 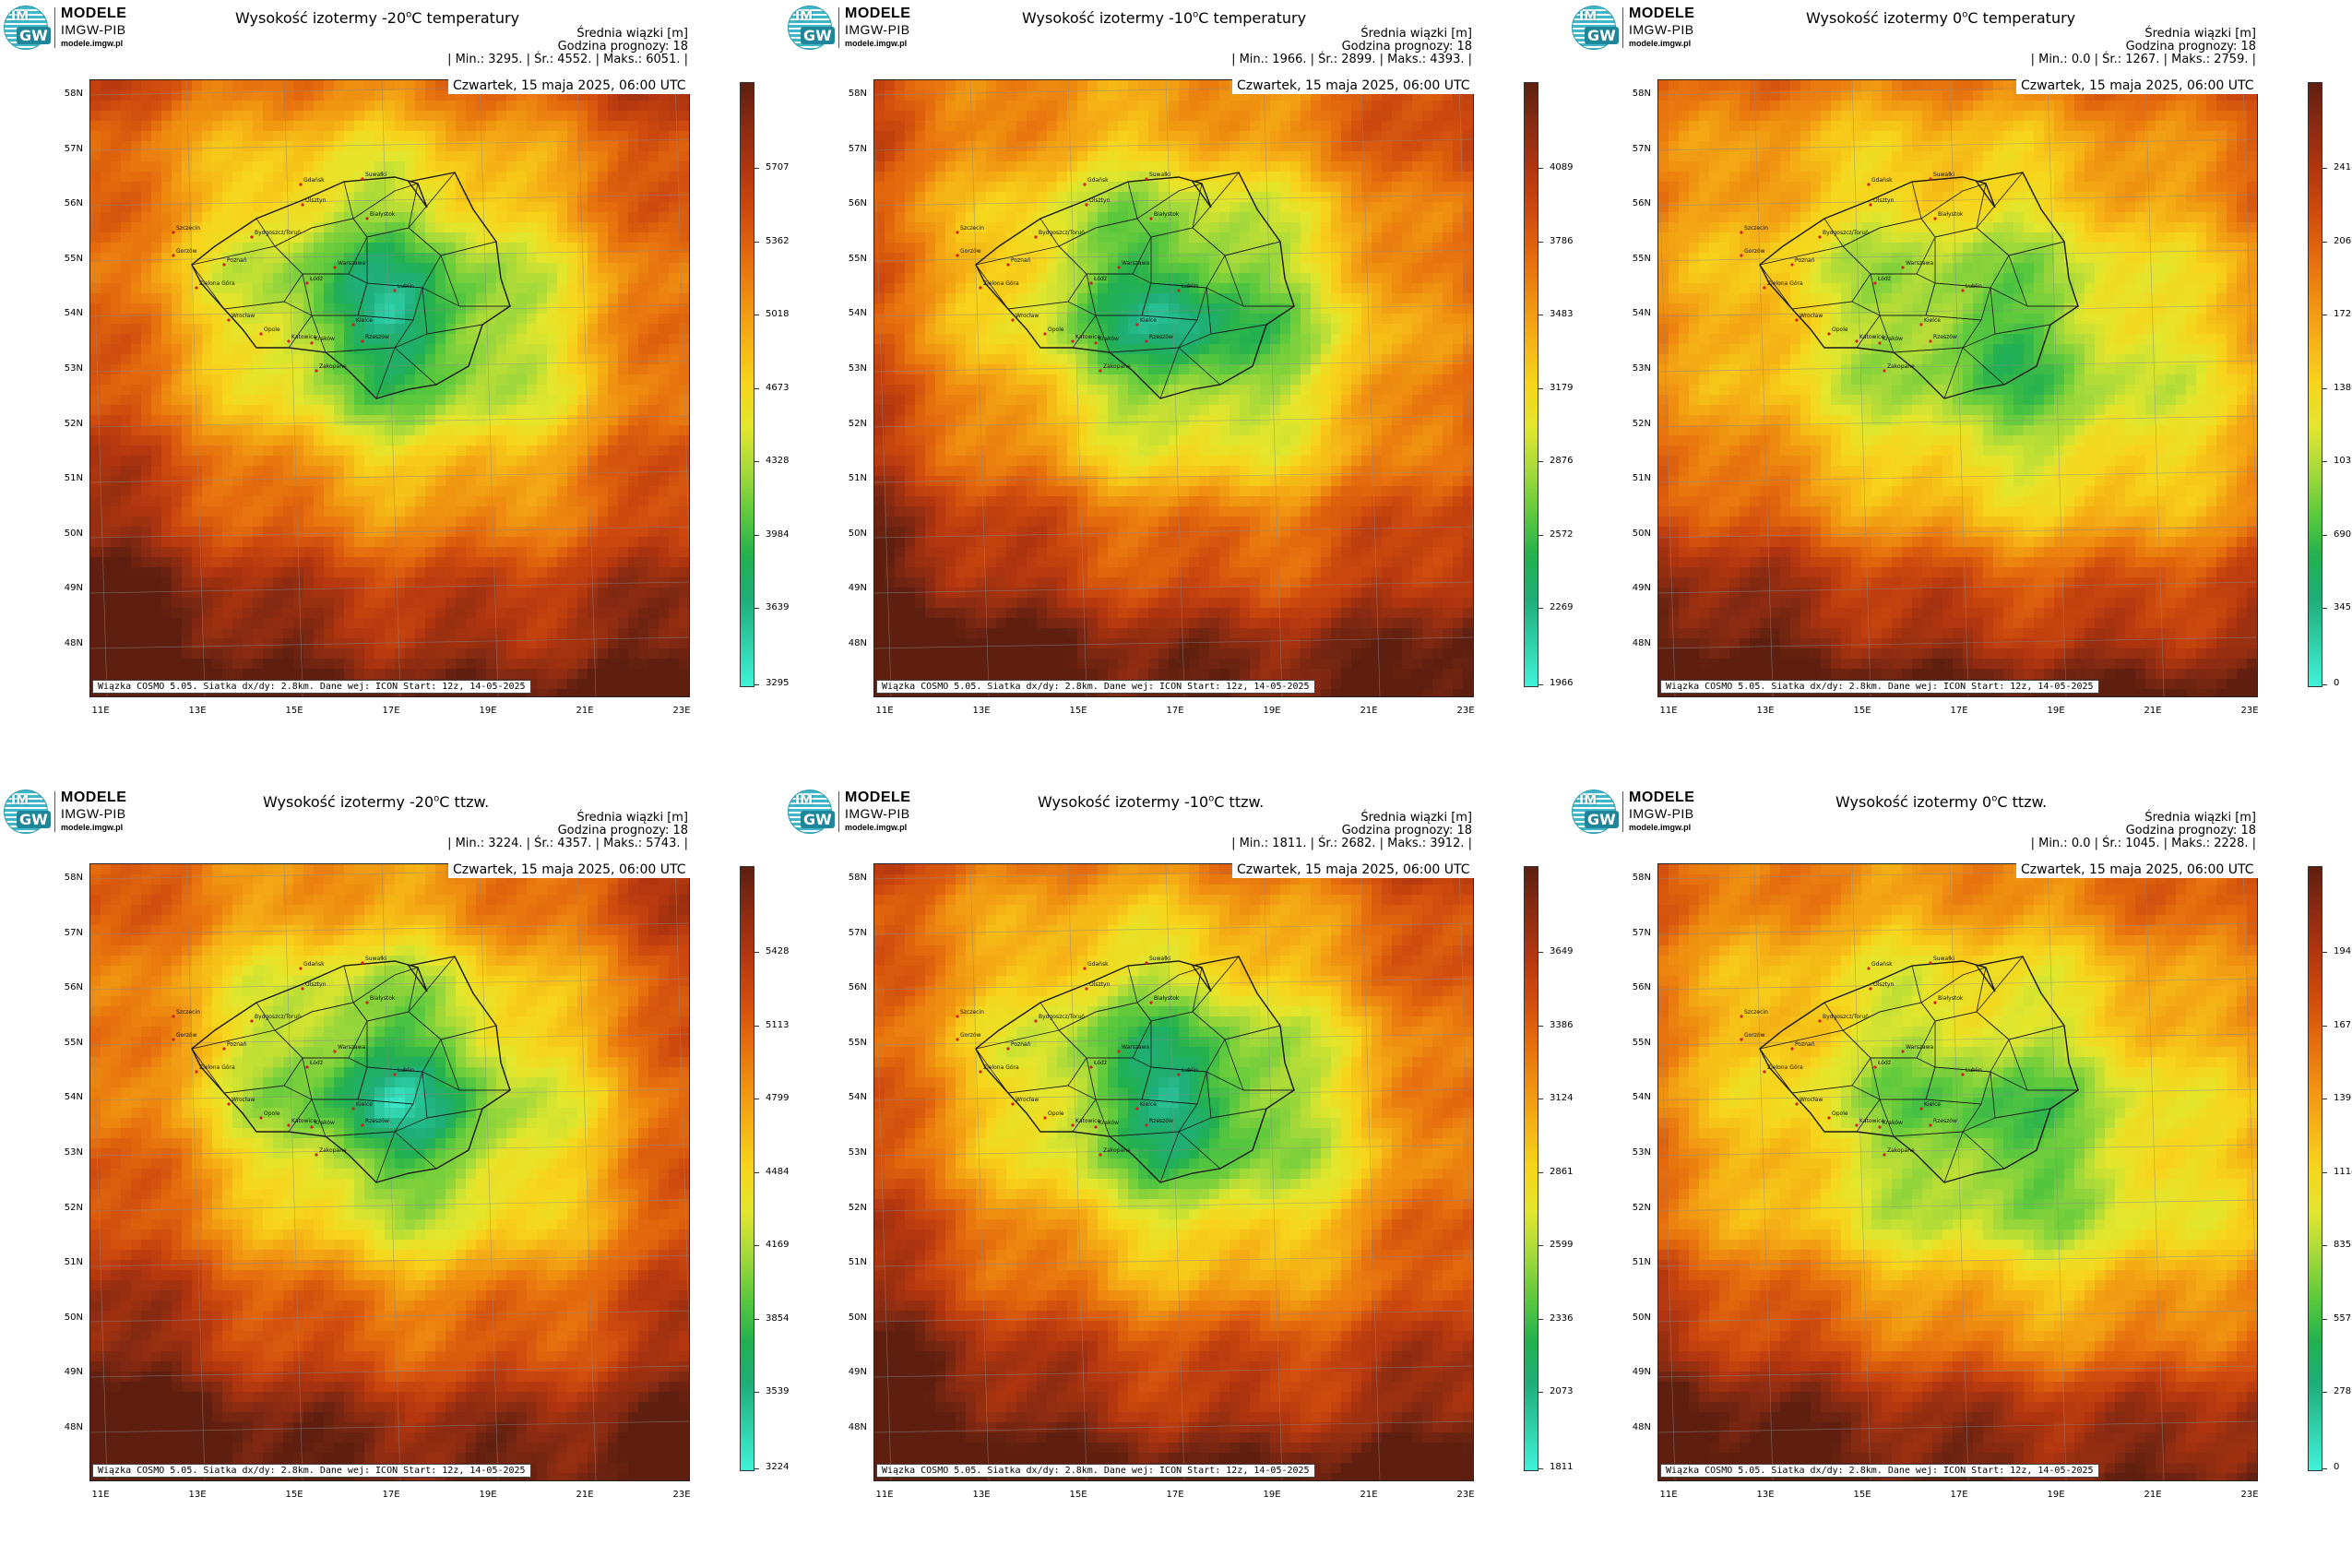 I want to click on voivodeship-border, so click(x=1815, y=277).